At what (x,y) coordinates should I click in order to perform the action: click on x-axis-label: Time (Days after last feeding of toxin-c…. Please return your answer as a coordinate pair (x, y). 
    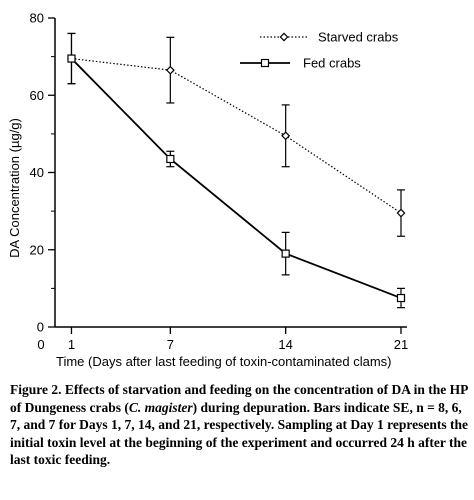
    Looking at the image, I should click on (224, 361).